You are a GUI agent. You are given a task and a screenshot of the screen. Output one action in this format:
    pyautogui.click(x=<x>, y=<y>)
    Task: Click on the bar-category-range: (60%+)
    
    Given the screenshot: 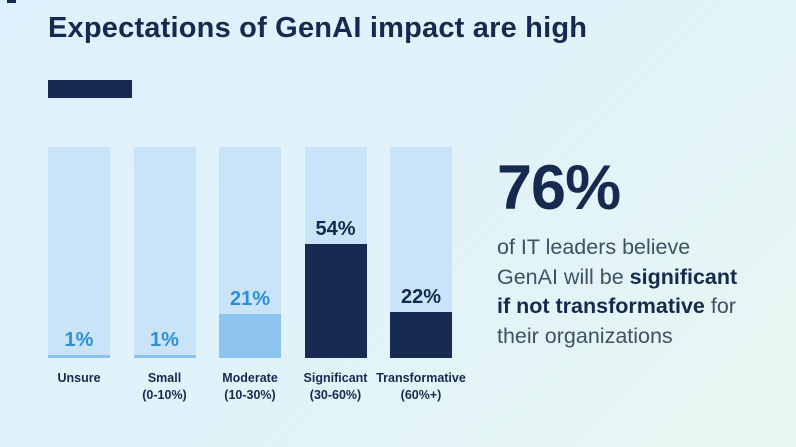 What is the action you would take?
    pyautogui.click(x=421, y=395)
    